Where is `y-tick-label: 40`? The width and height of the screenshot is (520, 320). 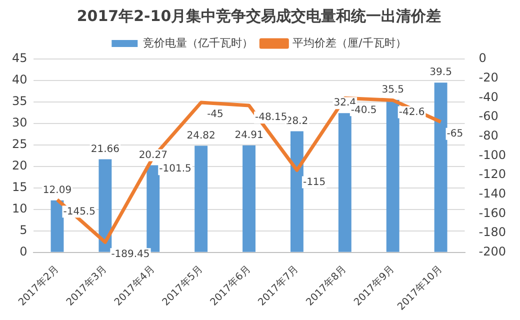 y-tick-label: 40 is located at coordinates (20, 79).